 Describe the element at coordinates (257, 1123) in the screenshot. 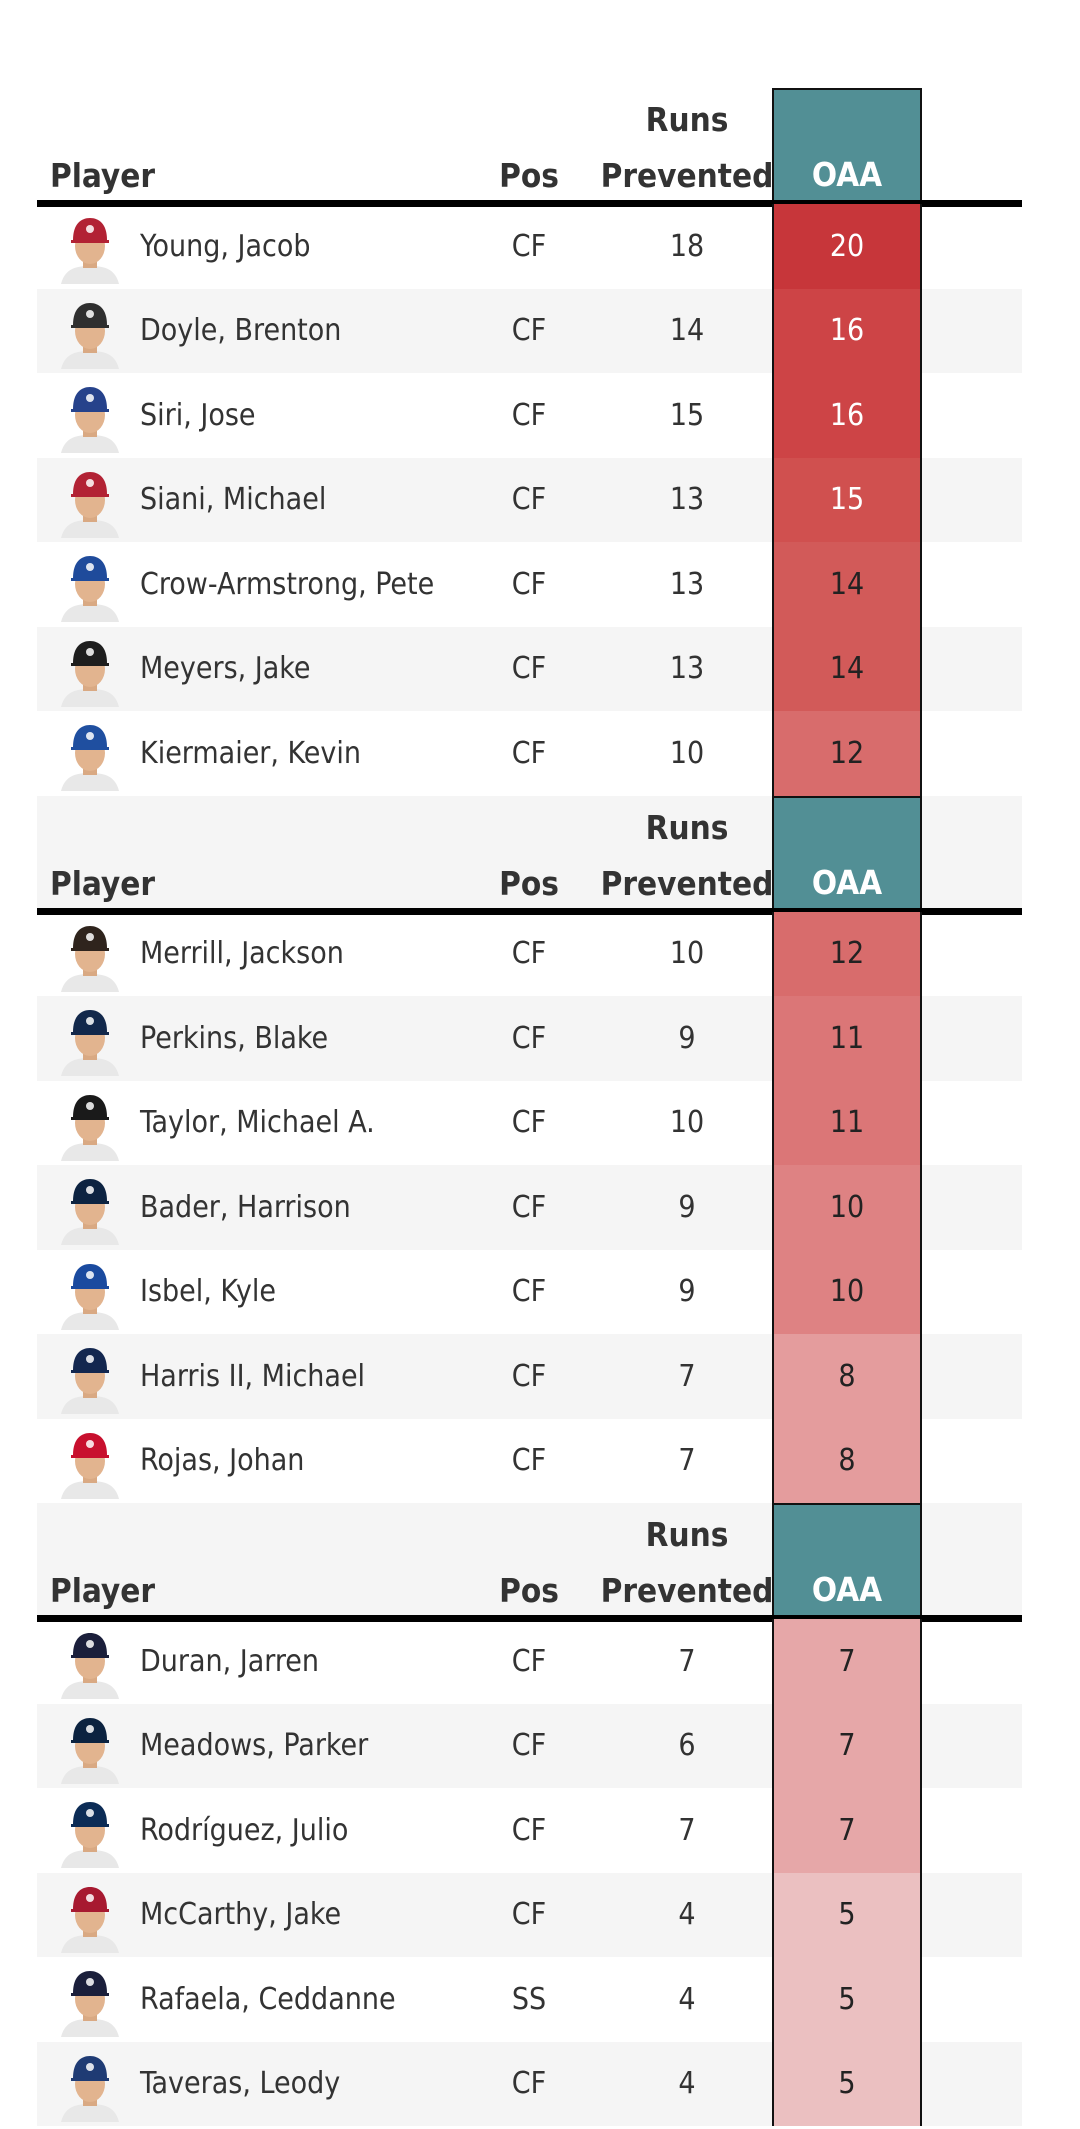

I see `player-name: Taylor, Michael A.` at that location.